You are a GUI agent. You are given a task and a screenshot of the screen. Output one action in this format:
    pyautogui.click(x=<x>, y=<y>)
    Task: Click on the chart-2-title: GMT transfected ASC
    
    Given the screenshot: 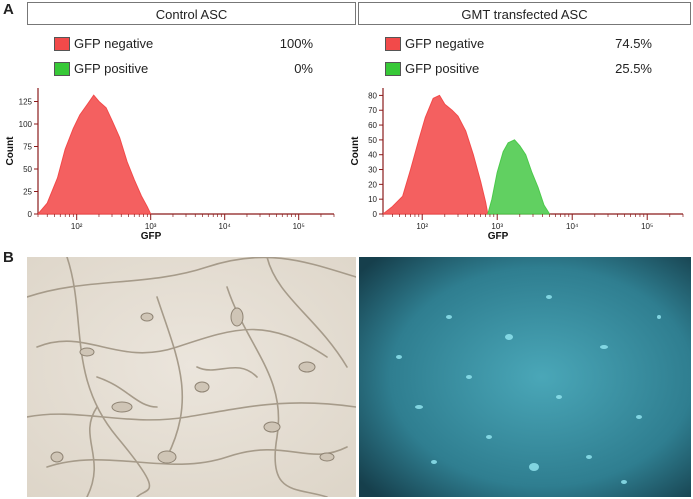 What is the action you would take?
    pyautogui.click(x=524, y=13)
    